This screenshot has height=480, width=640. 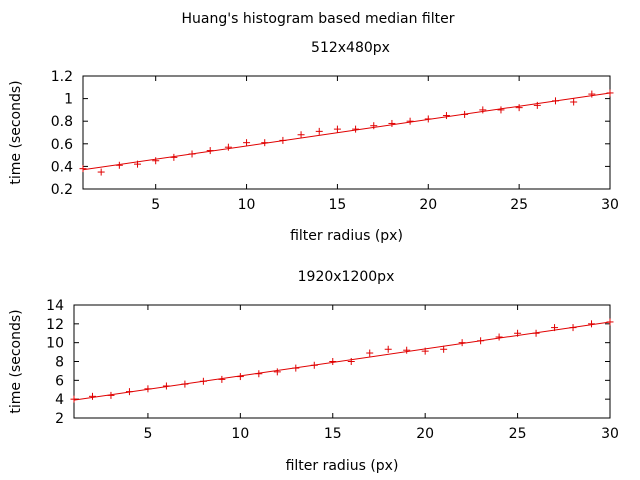 What do you see at coordinates (55, 306) in the screenshot?
I see `y-tick-label: 14` at bounding box center [55, 306].